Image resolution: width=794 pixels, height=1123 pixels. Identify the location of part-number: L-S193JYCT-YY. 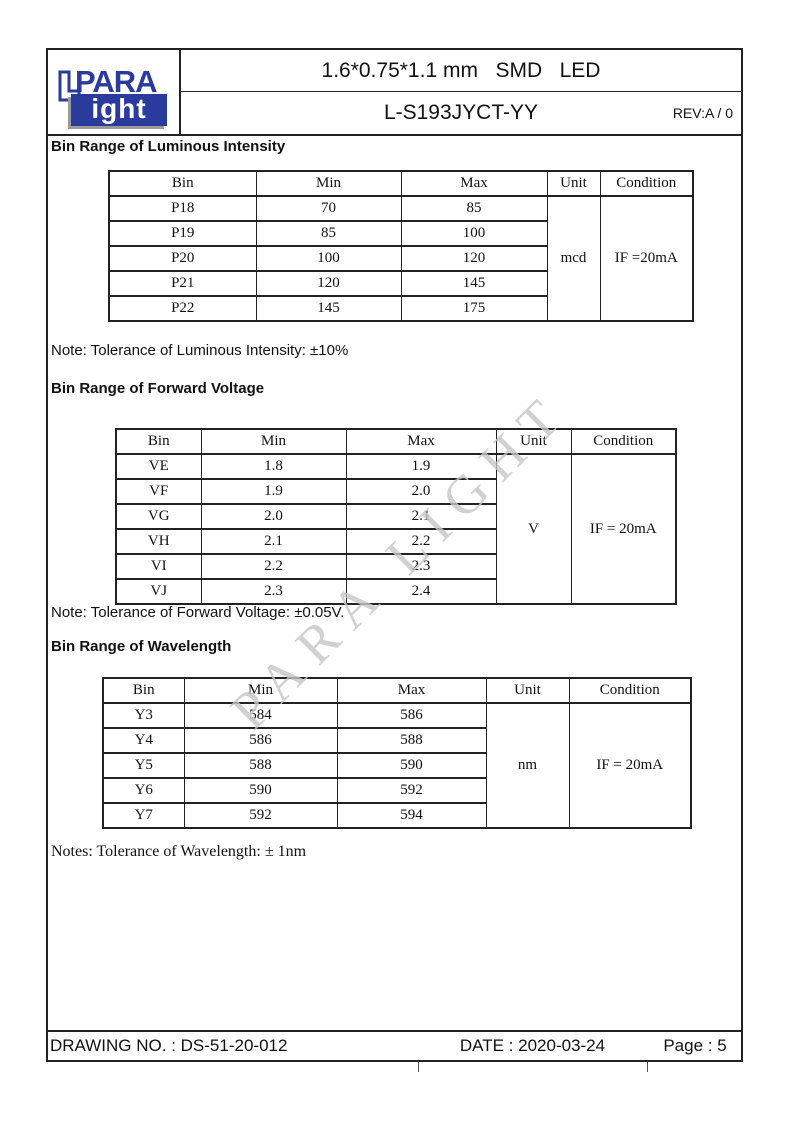
(461, 112).